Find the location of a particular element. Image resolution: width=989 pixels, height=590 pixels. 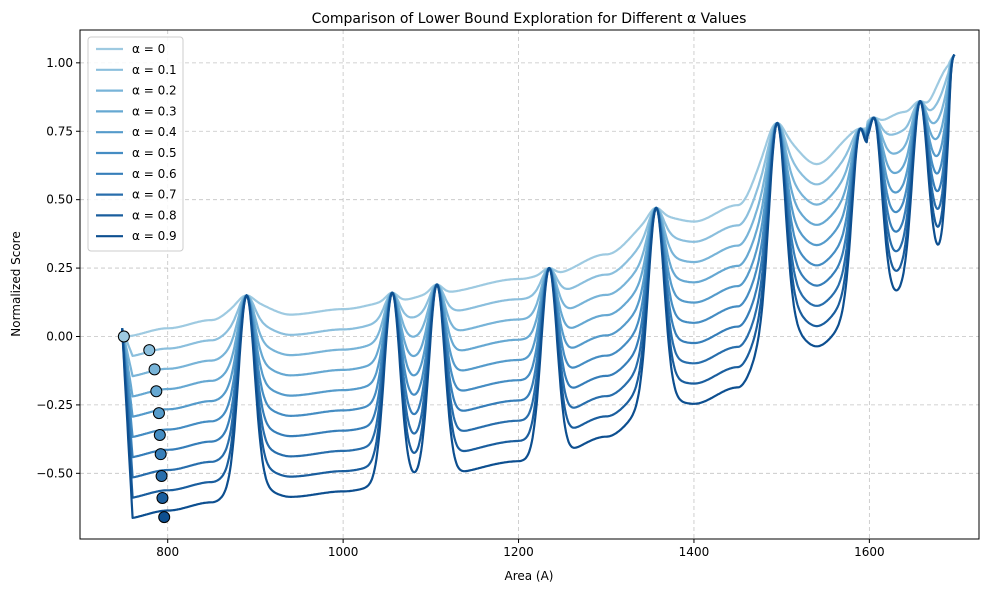

legend-label: α = 0.3 is located at coordinates (154, 111).